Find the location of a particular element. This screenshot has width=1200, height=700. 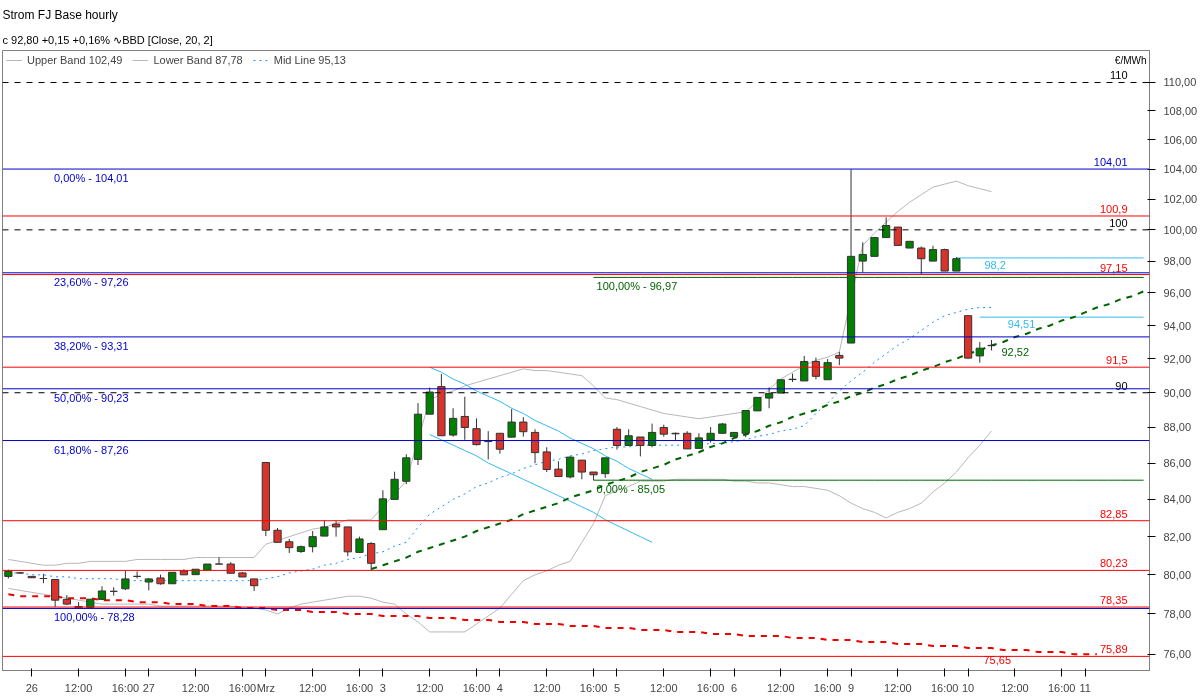

legend-label: Lower Band 87,78 is located at coordinates (198, 60).